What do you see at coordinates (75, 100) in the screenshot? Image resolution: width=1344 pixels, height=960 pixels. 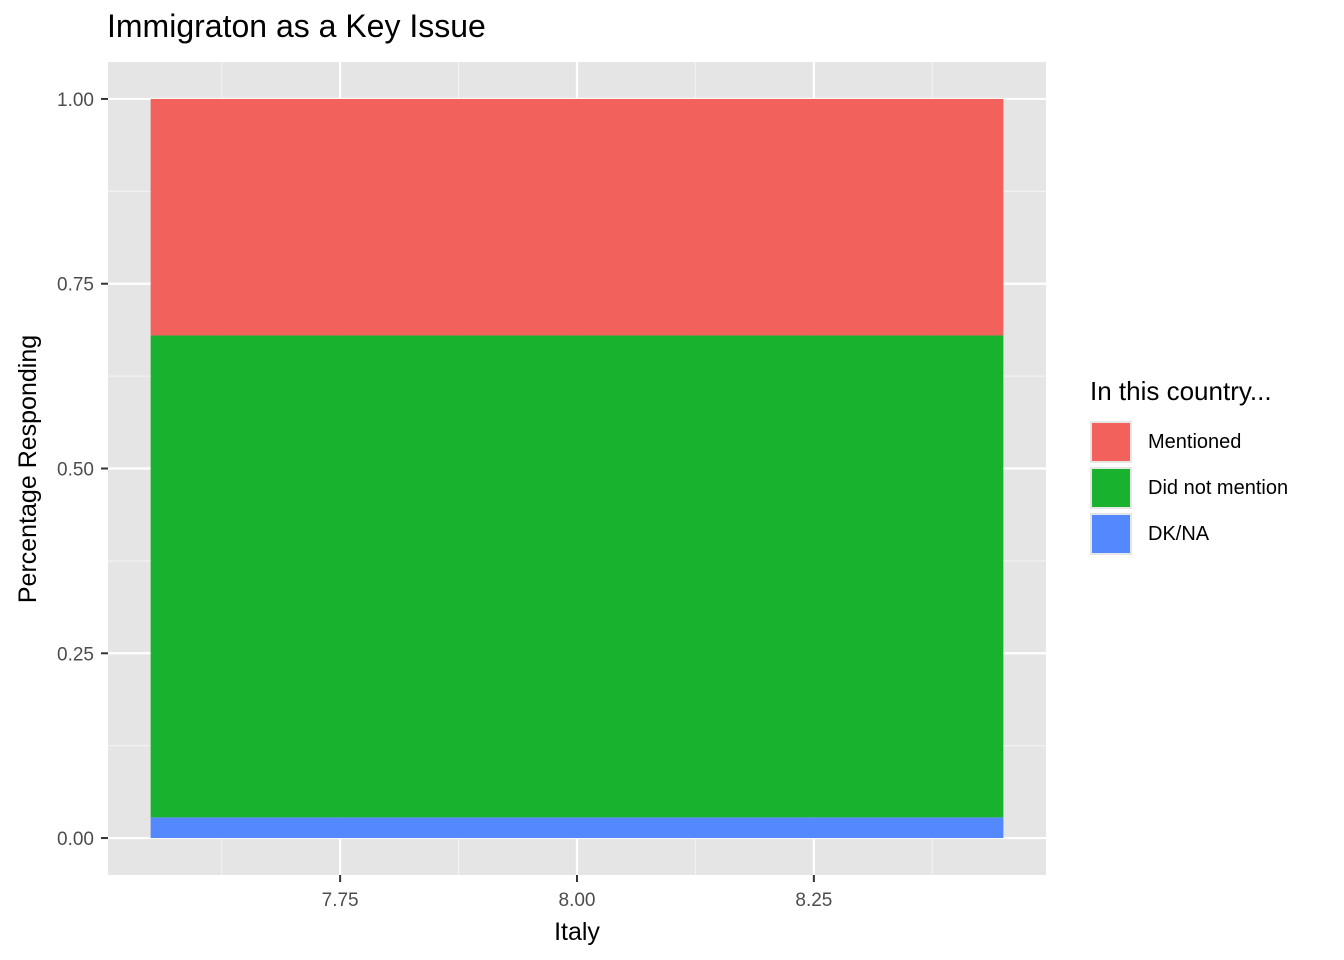 I see `y-tick-label: 1.00` at bounding box center [75, 100].